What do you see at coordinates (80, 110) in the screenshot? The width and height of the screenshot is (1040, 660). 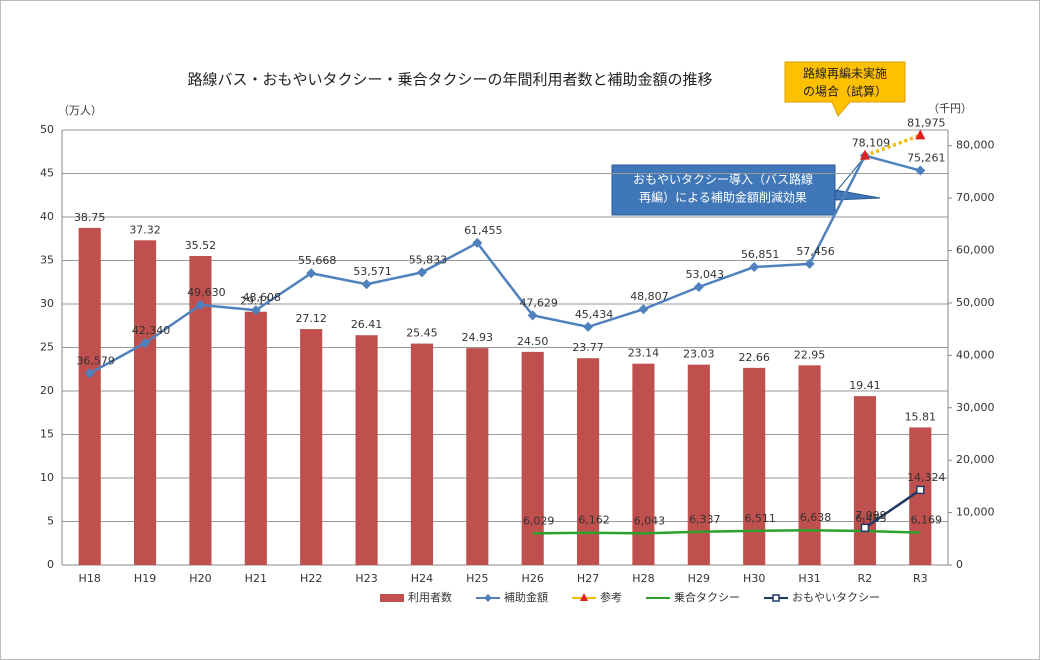 I see `y-axis-label: （万人）` at bounding box center [80, 110].